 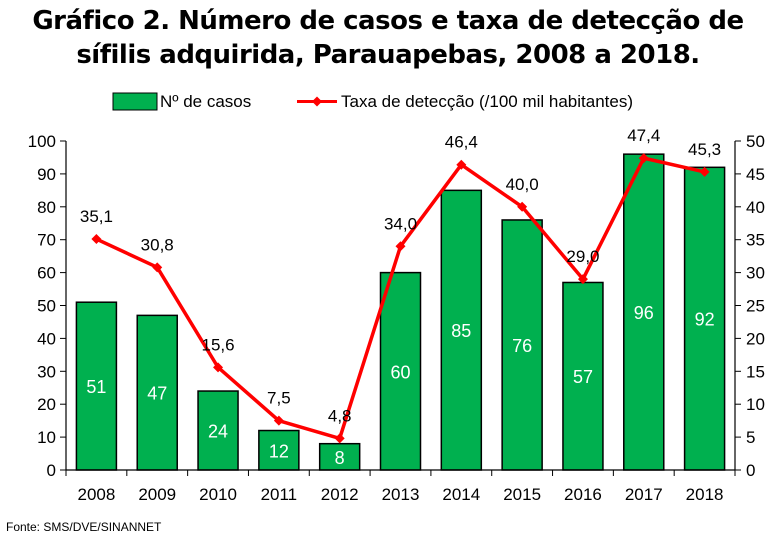 What do you see at coordinates (582, 279) in the screenshot?
I see `rate-point-2016` at bounding box center [582, 279].